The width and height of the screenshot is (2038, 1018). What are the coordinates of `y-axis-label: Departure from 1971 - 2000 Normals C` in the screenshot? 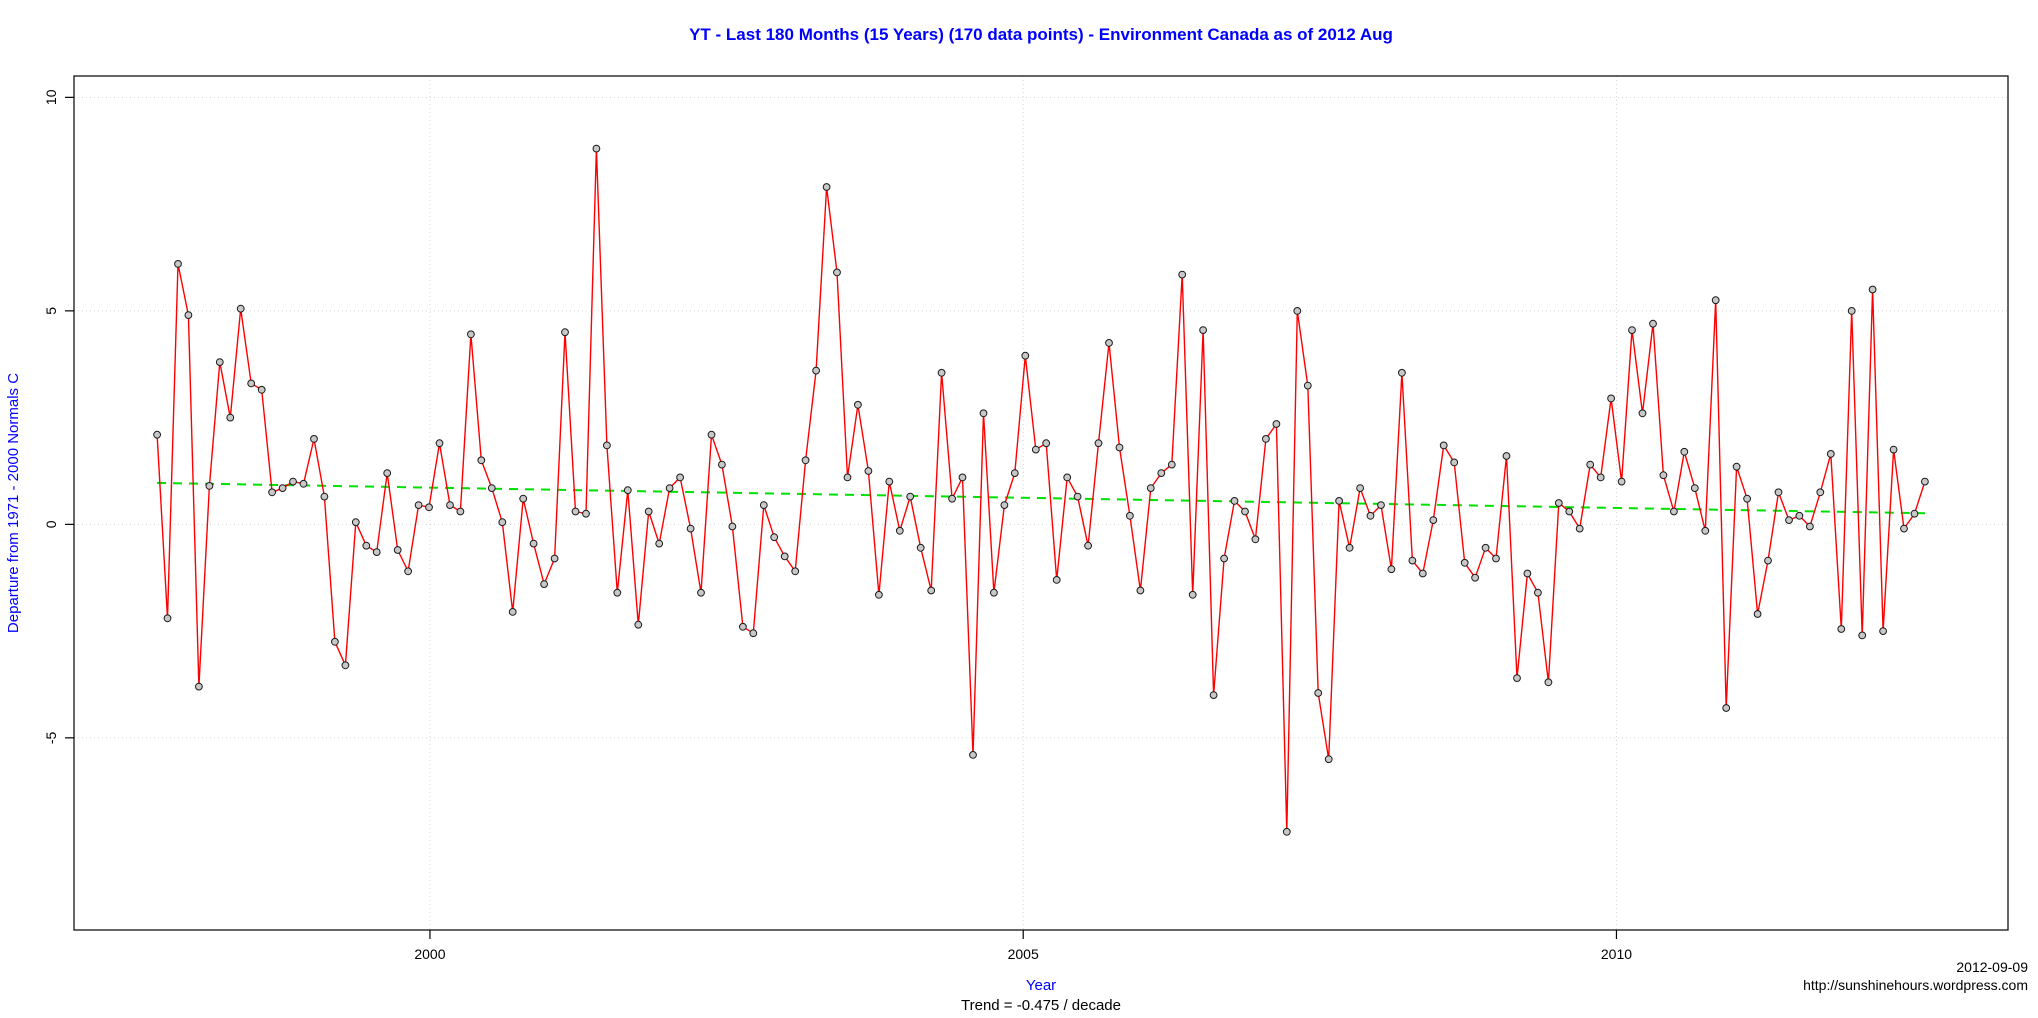 It's located at (13, 503).